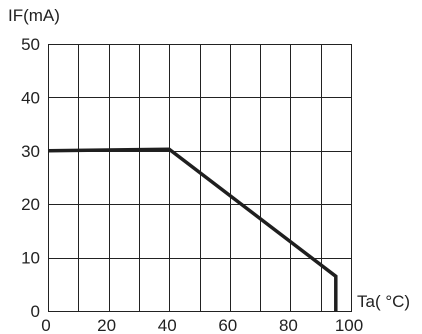 This screenshot has height=334, width=422. Describe the element at coordinates (35, 311) in the screenshot. I see `y-tick-label: 0` at that location.